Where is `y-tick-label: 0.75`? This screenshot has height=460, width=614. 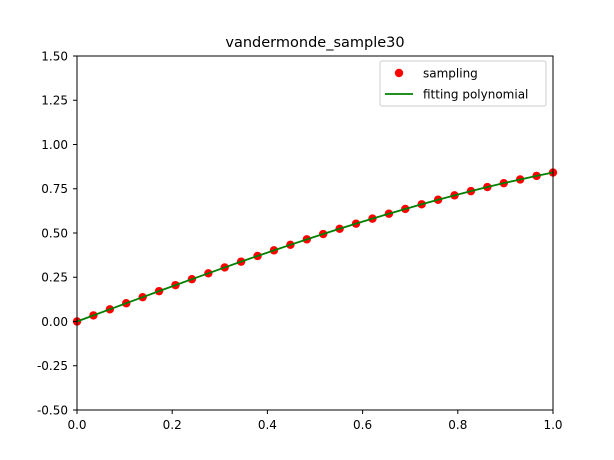
y-tick-label: 0.75 is located at coordinates (54, 189).